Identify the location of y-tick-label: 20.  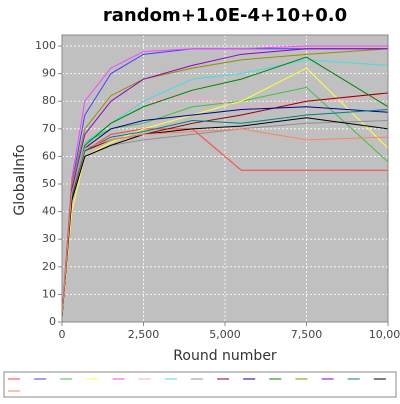
(49, 266).